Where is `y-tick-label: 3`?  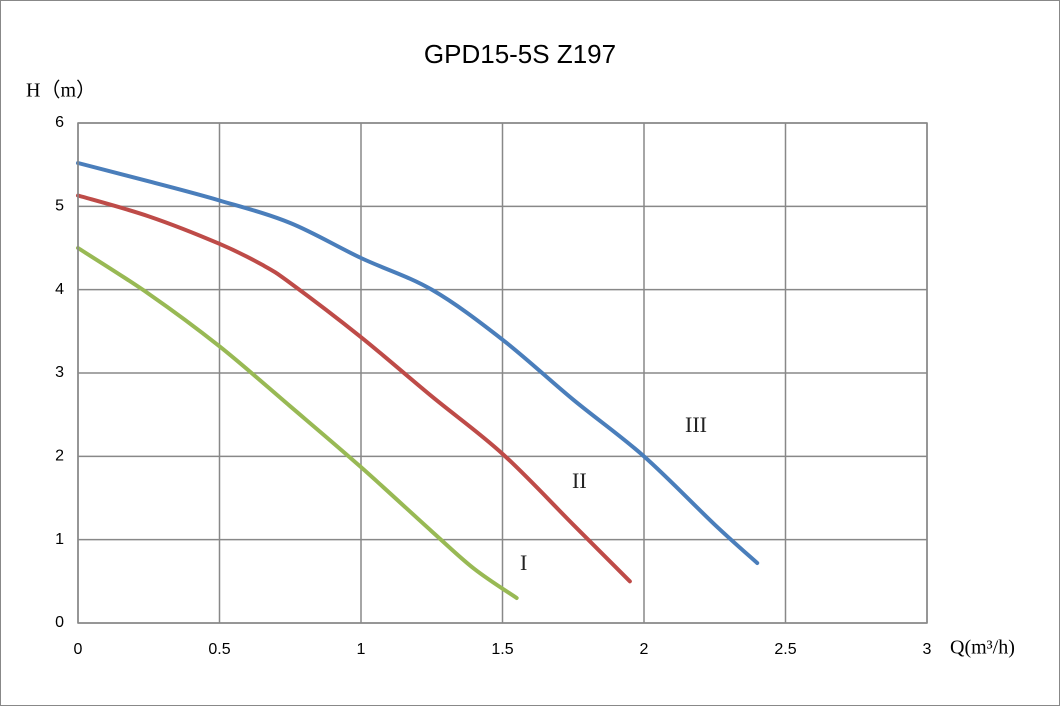
y-tick-label: 3 is located at coordinates (59, 372).